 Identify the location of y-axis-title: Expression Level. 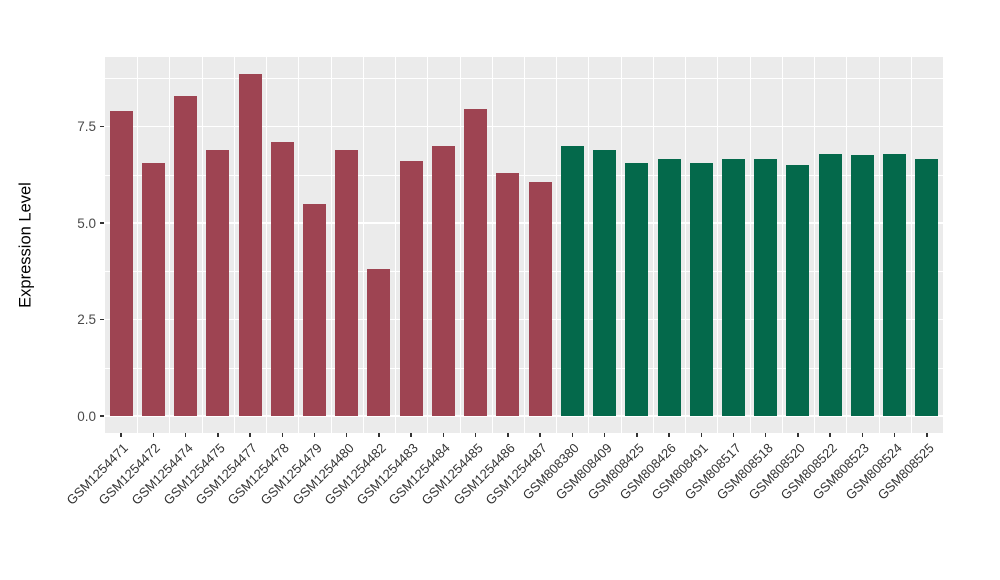
(25, 245).